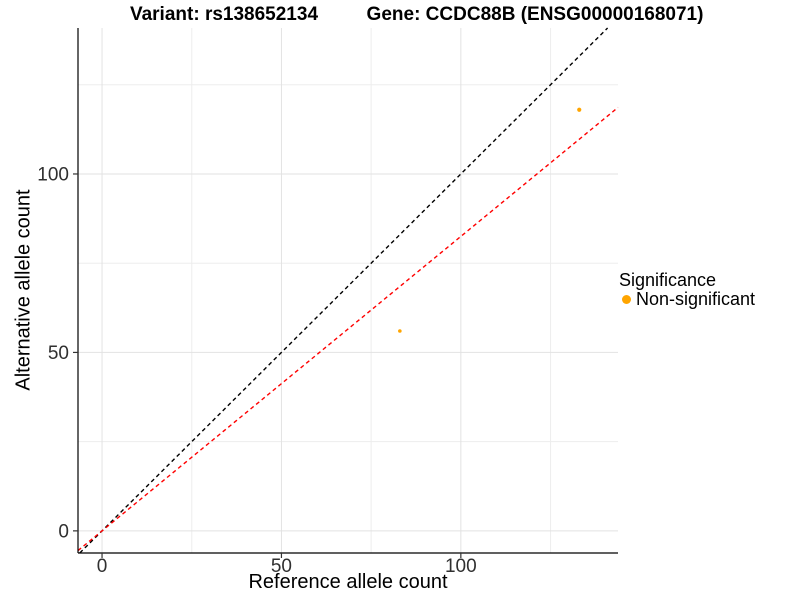 Image resolution: width=800 pixels, height=600 pixels. Describe the element at coordinates (535, 14) in the screenshot. I see `plot-title-gene: Gene: CCDC88B (ENSG00000168071)` at that location.